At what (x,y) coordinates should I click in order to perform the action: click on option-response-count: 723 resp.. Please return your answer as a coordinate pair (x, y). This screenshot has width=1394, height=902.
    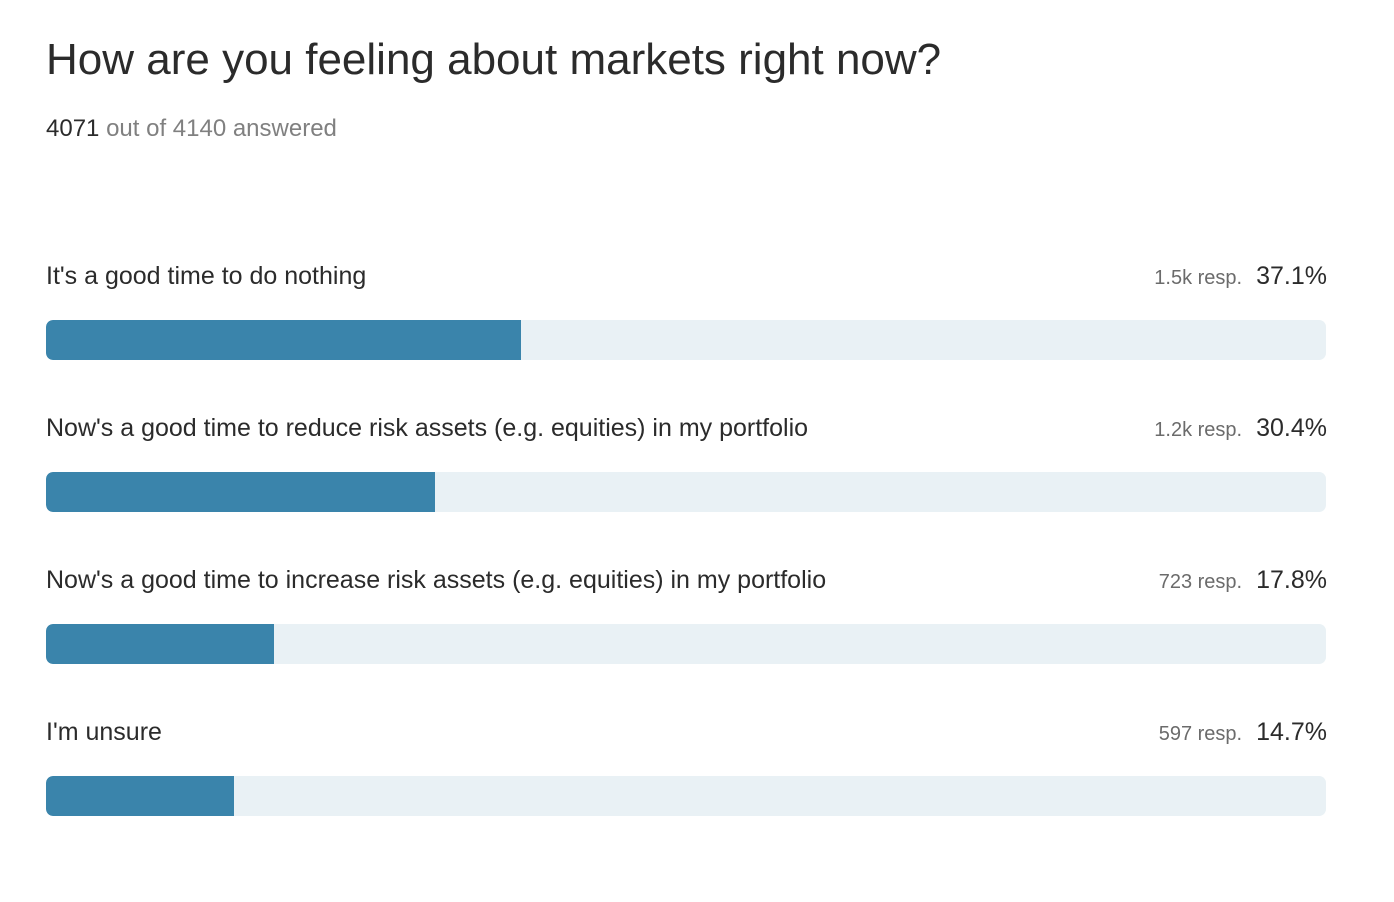
    Looking at the image, I should click on (1200, 582).